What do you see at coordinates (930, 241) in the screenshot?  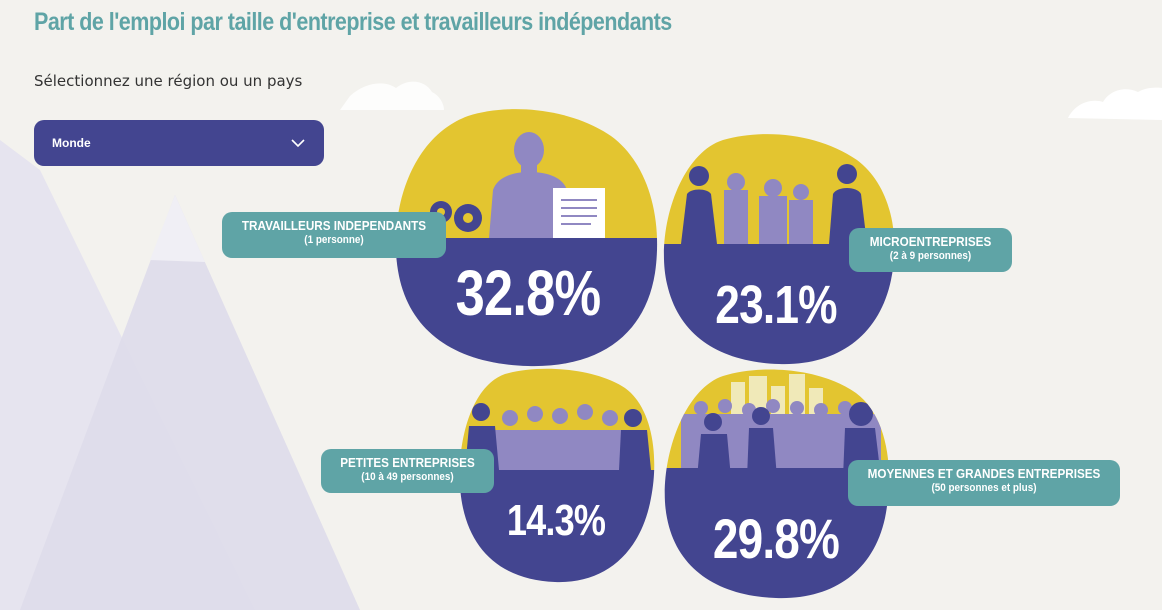 I see `label-micro-enterprises: MICROENTREPRISES` at bounding box center [930, 241].